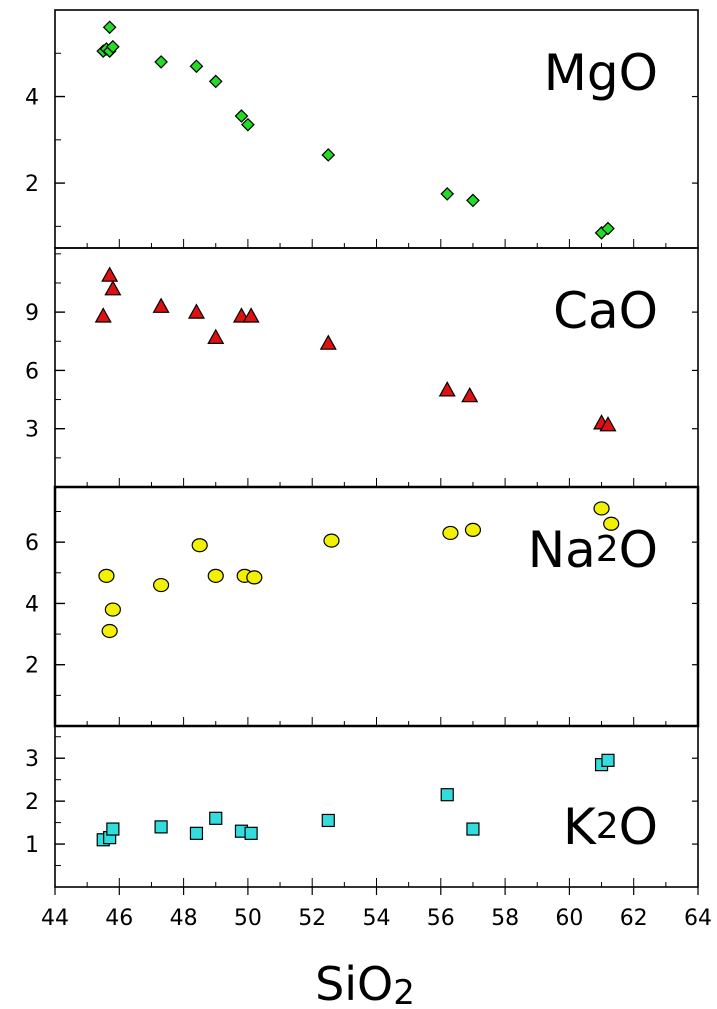 The width and height of the screenshot is (717, 1009). What do you see at coordinates (55, 918) in the screenshot?
I see `x-axis-tick-label: 44` at bounding box center [55, 918].